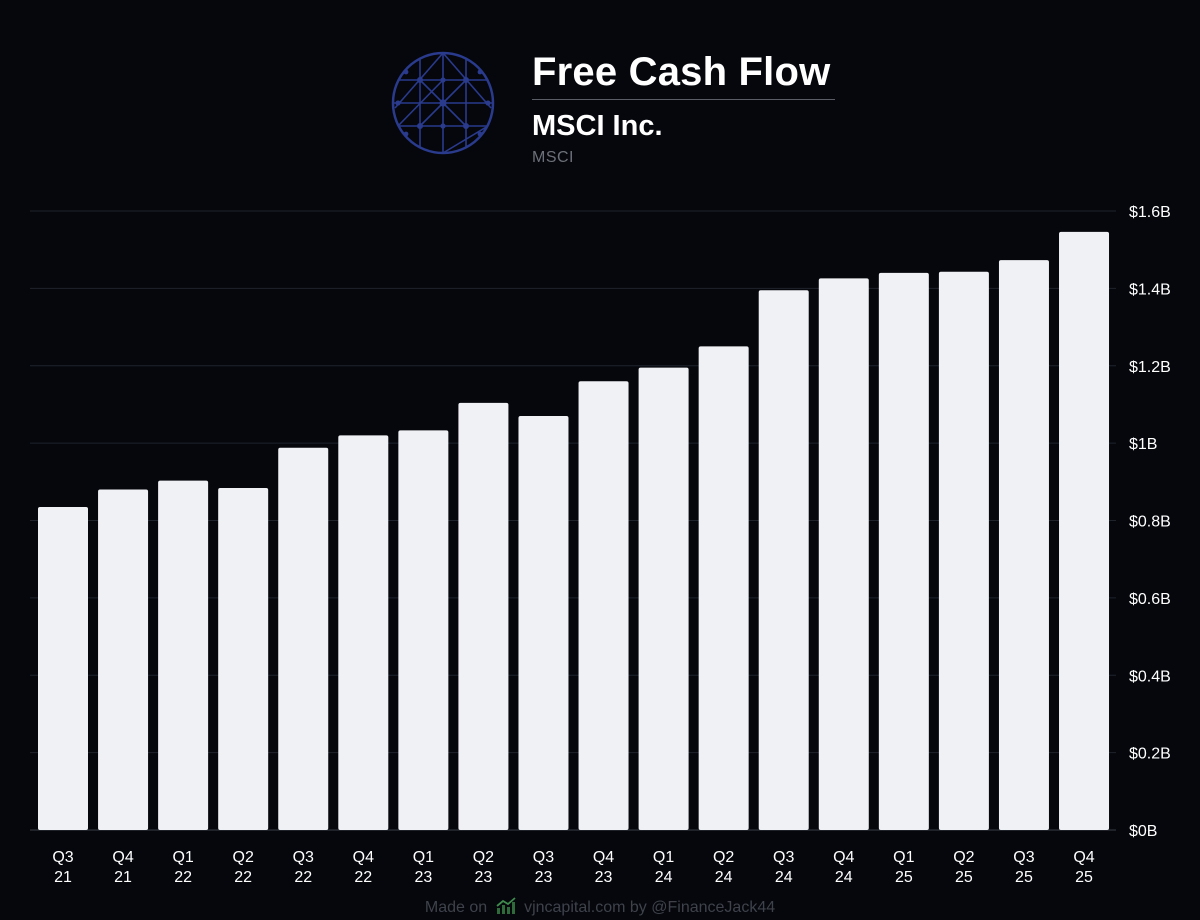 The width and height of the screenshot is (1200, 920). What do you see at coordinates (1150, 289) in the screenshot?
I see `y-tick-label: $1.4B` at bounding box center [1150, 289].